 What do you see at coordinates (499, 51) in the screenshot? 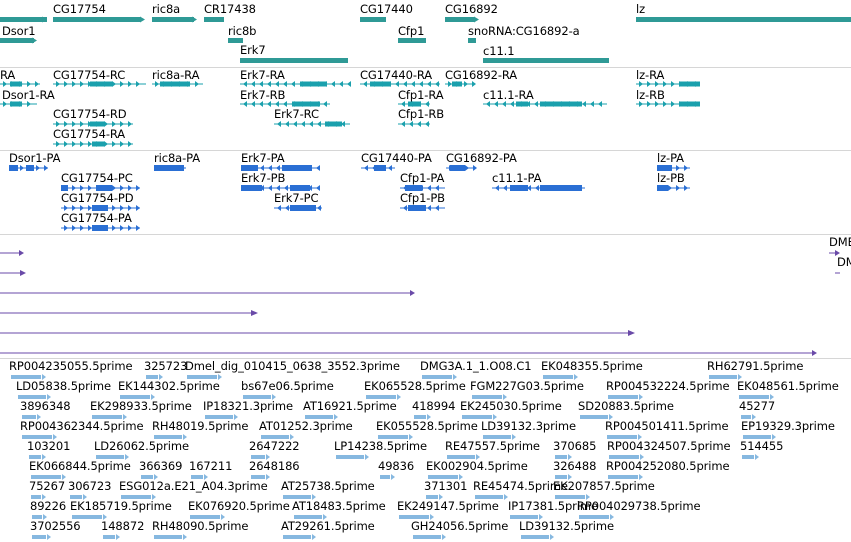
I see `gene-label: c11.1` at bounding box center [499, 51].